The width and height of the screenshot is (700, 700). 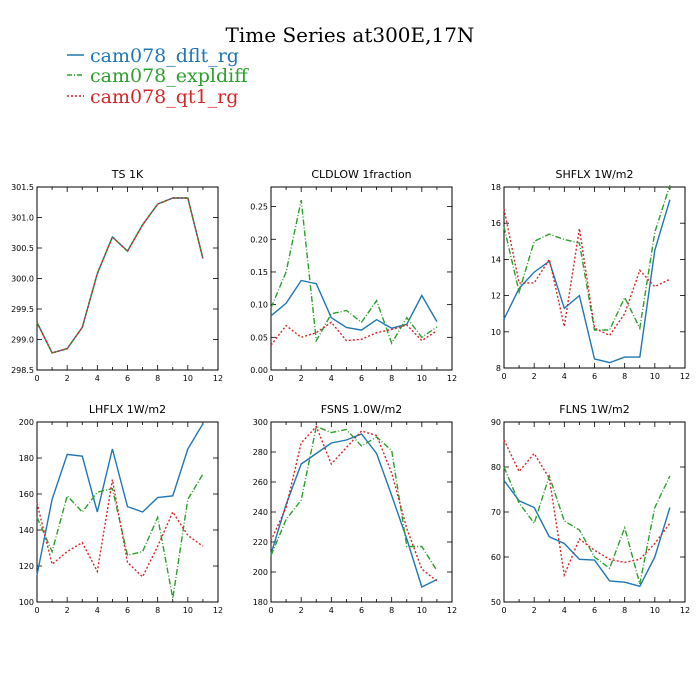 What do you see at coordinates (259, 272) in the screenshot?
I see `y-tick-label: 0.15` at bounding box center [259, 272].